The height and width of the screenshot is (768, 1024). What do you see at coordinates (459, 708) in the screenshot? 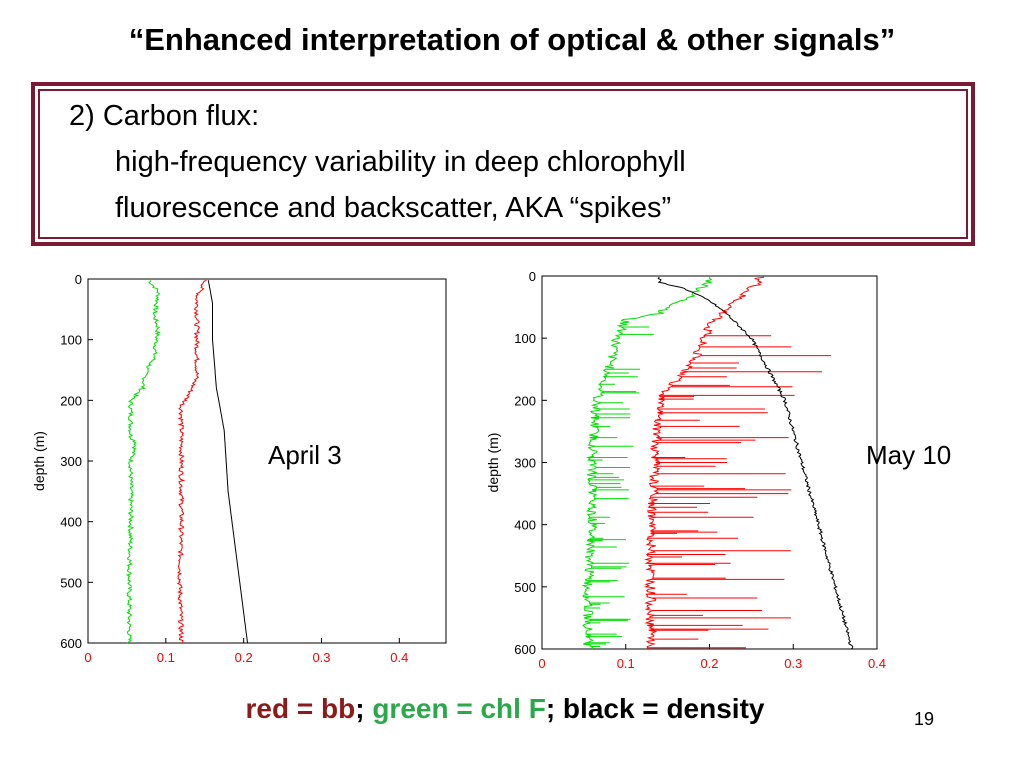
I see `legend-green: green = chl F` at bounding box center [459, 708].